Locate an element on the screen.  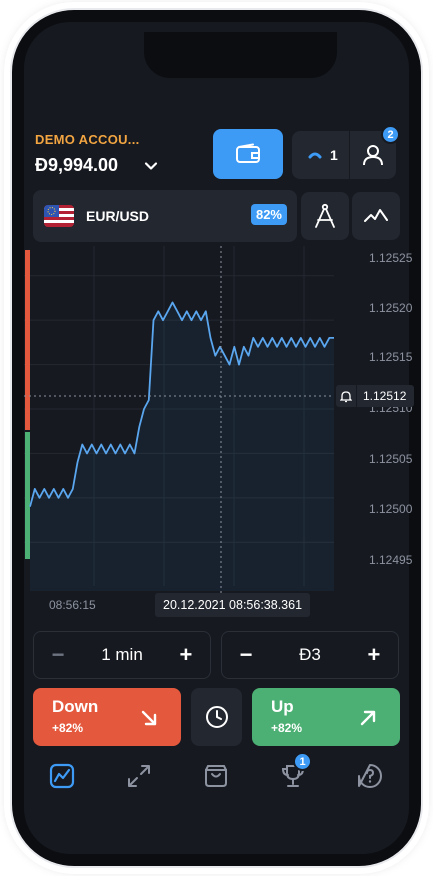
phone-notch is located at coordinates (240, 55).